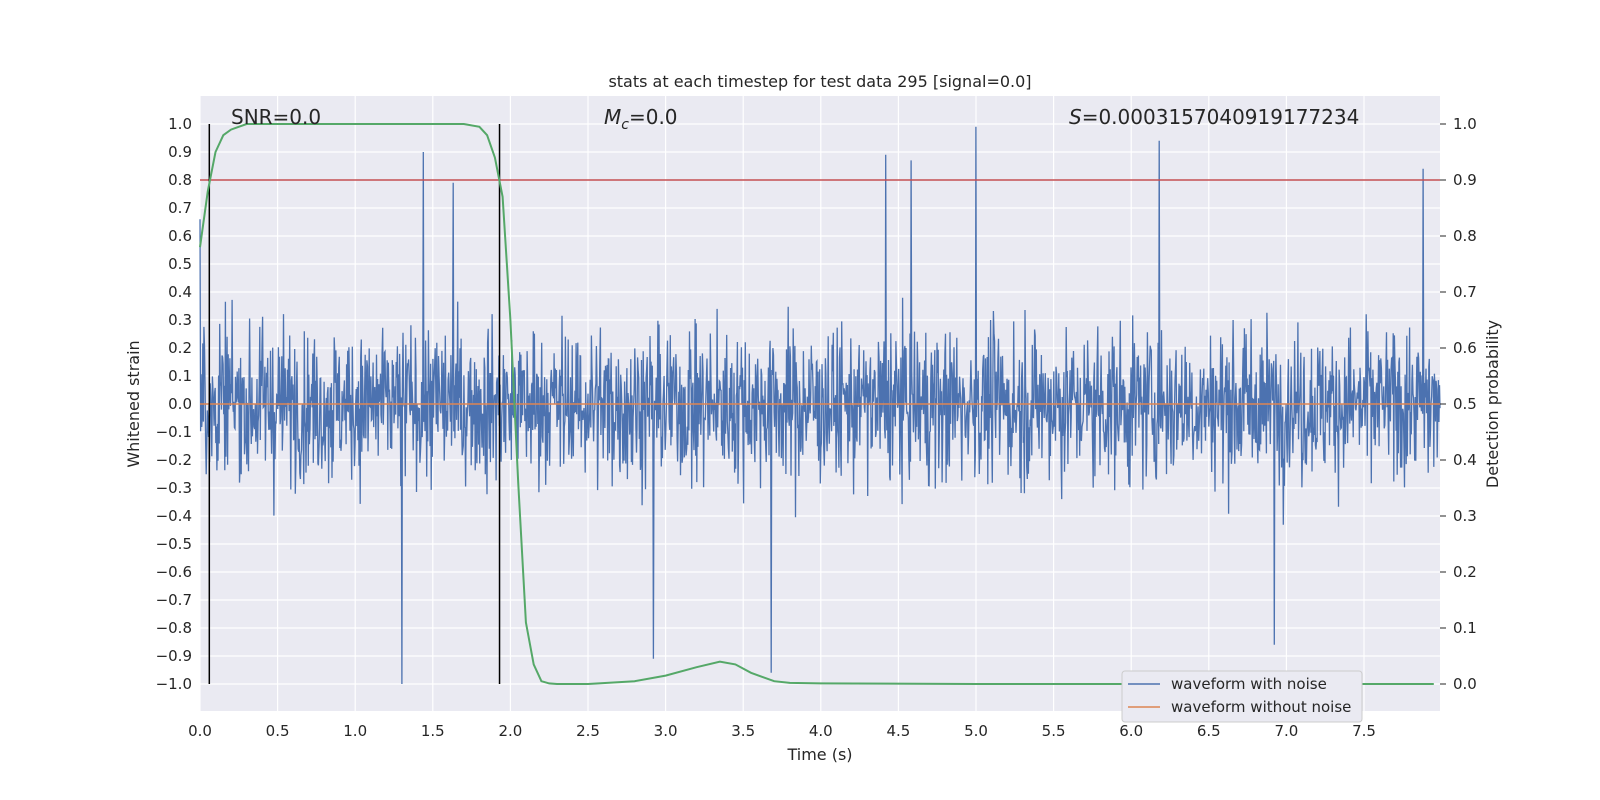  Describe the element at coordinates (174, 628) in the screenshot. I see `y-tick-label: −0.8` at that location.